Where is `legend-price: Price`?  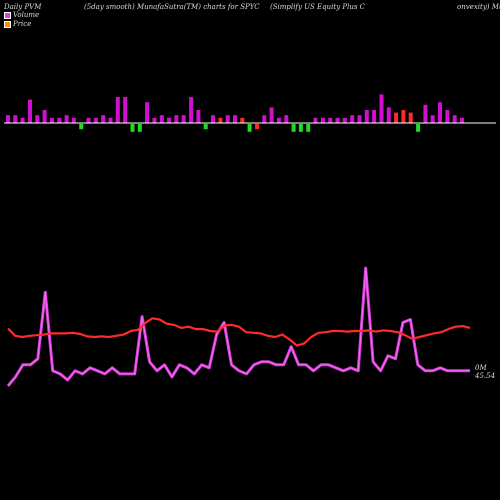 legend-price: Price is located at coordinates (17, 24).